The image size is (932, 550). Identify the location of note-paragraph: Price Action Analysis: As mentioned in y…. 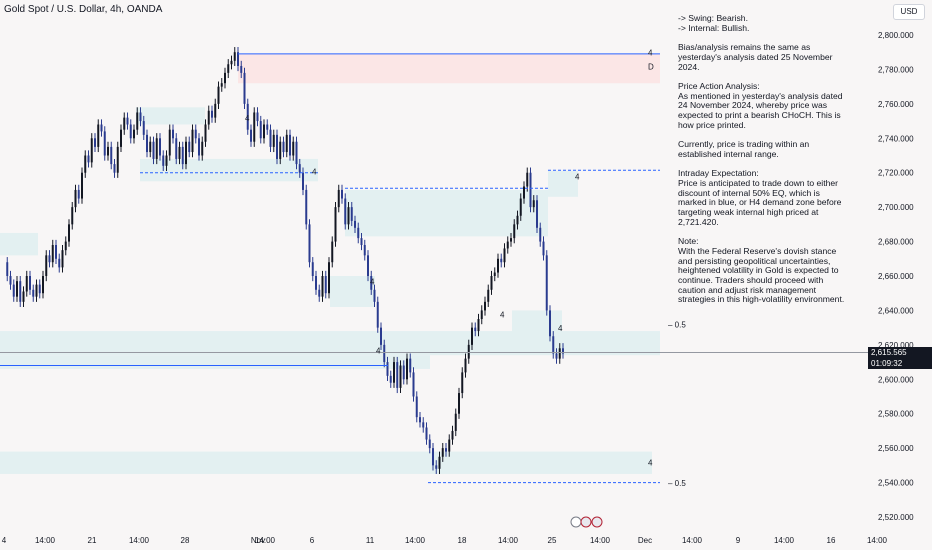
(760, 105).